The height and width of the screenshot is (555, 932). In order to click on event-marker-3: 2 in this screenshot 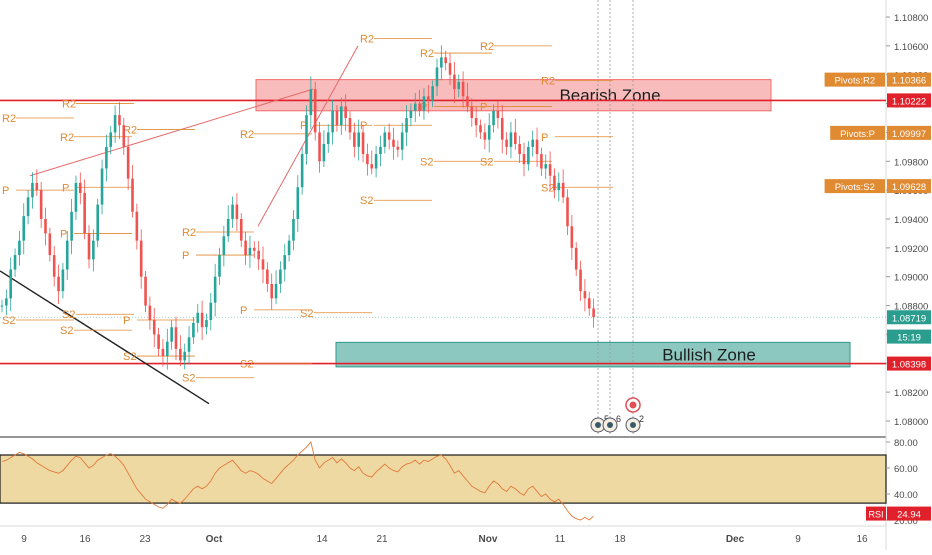, I will do `click(634, 423)`.